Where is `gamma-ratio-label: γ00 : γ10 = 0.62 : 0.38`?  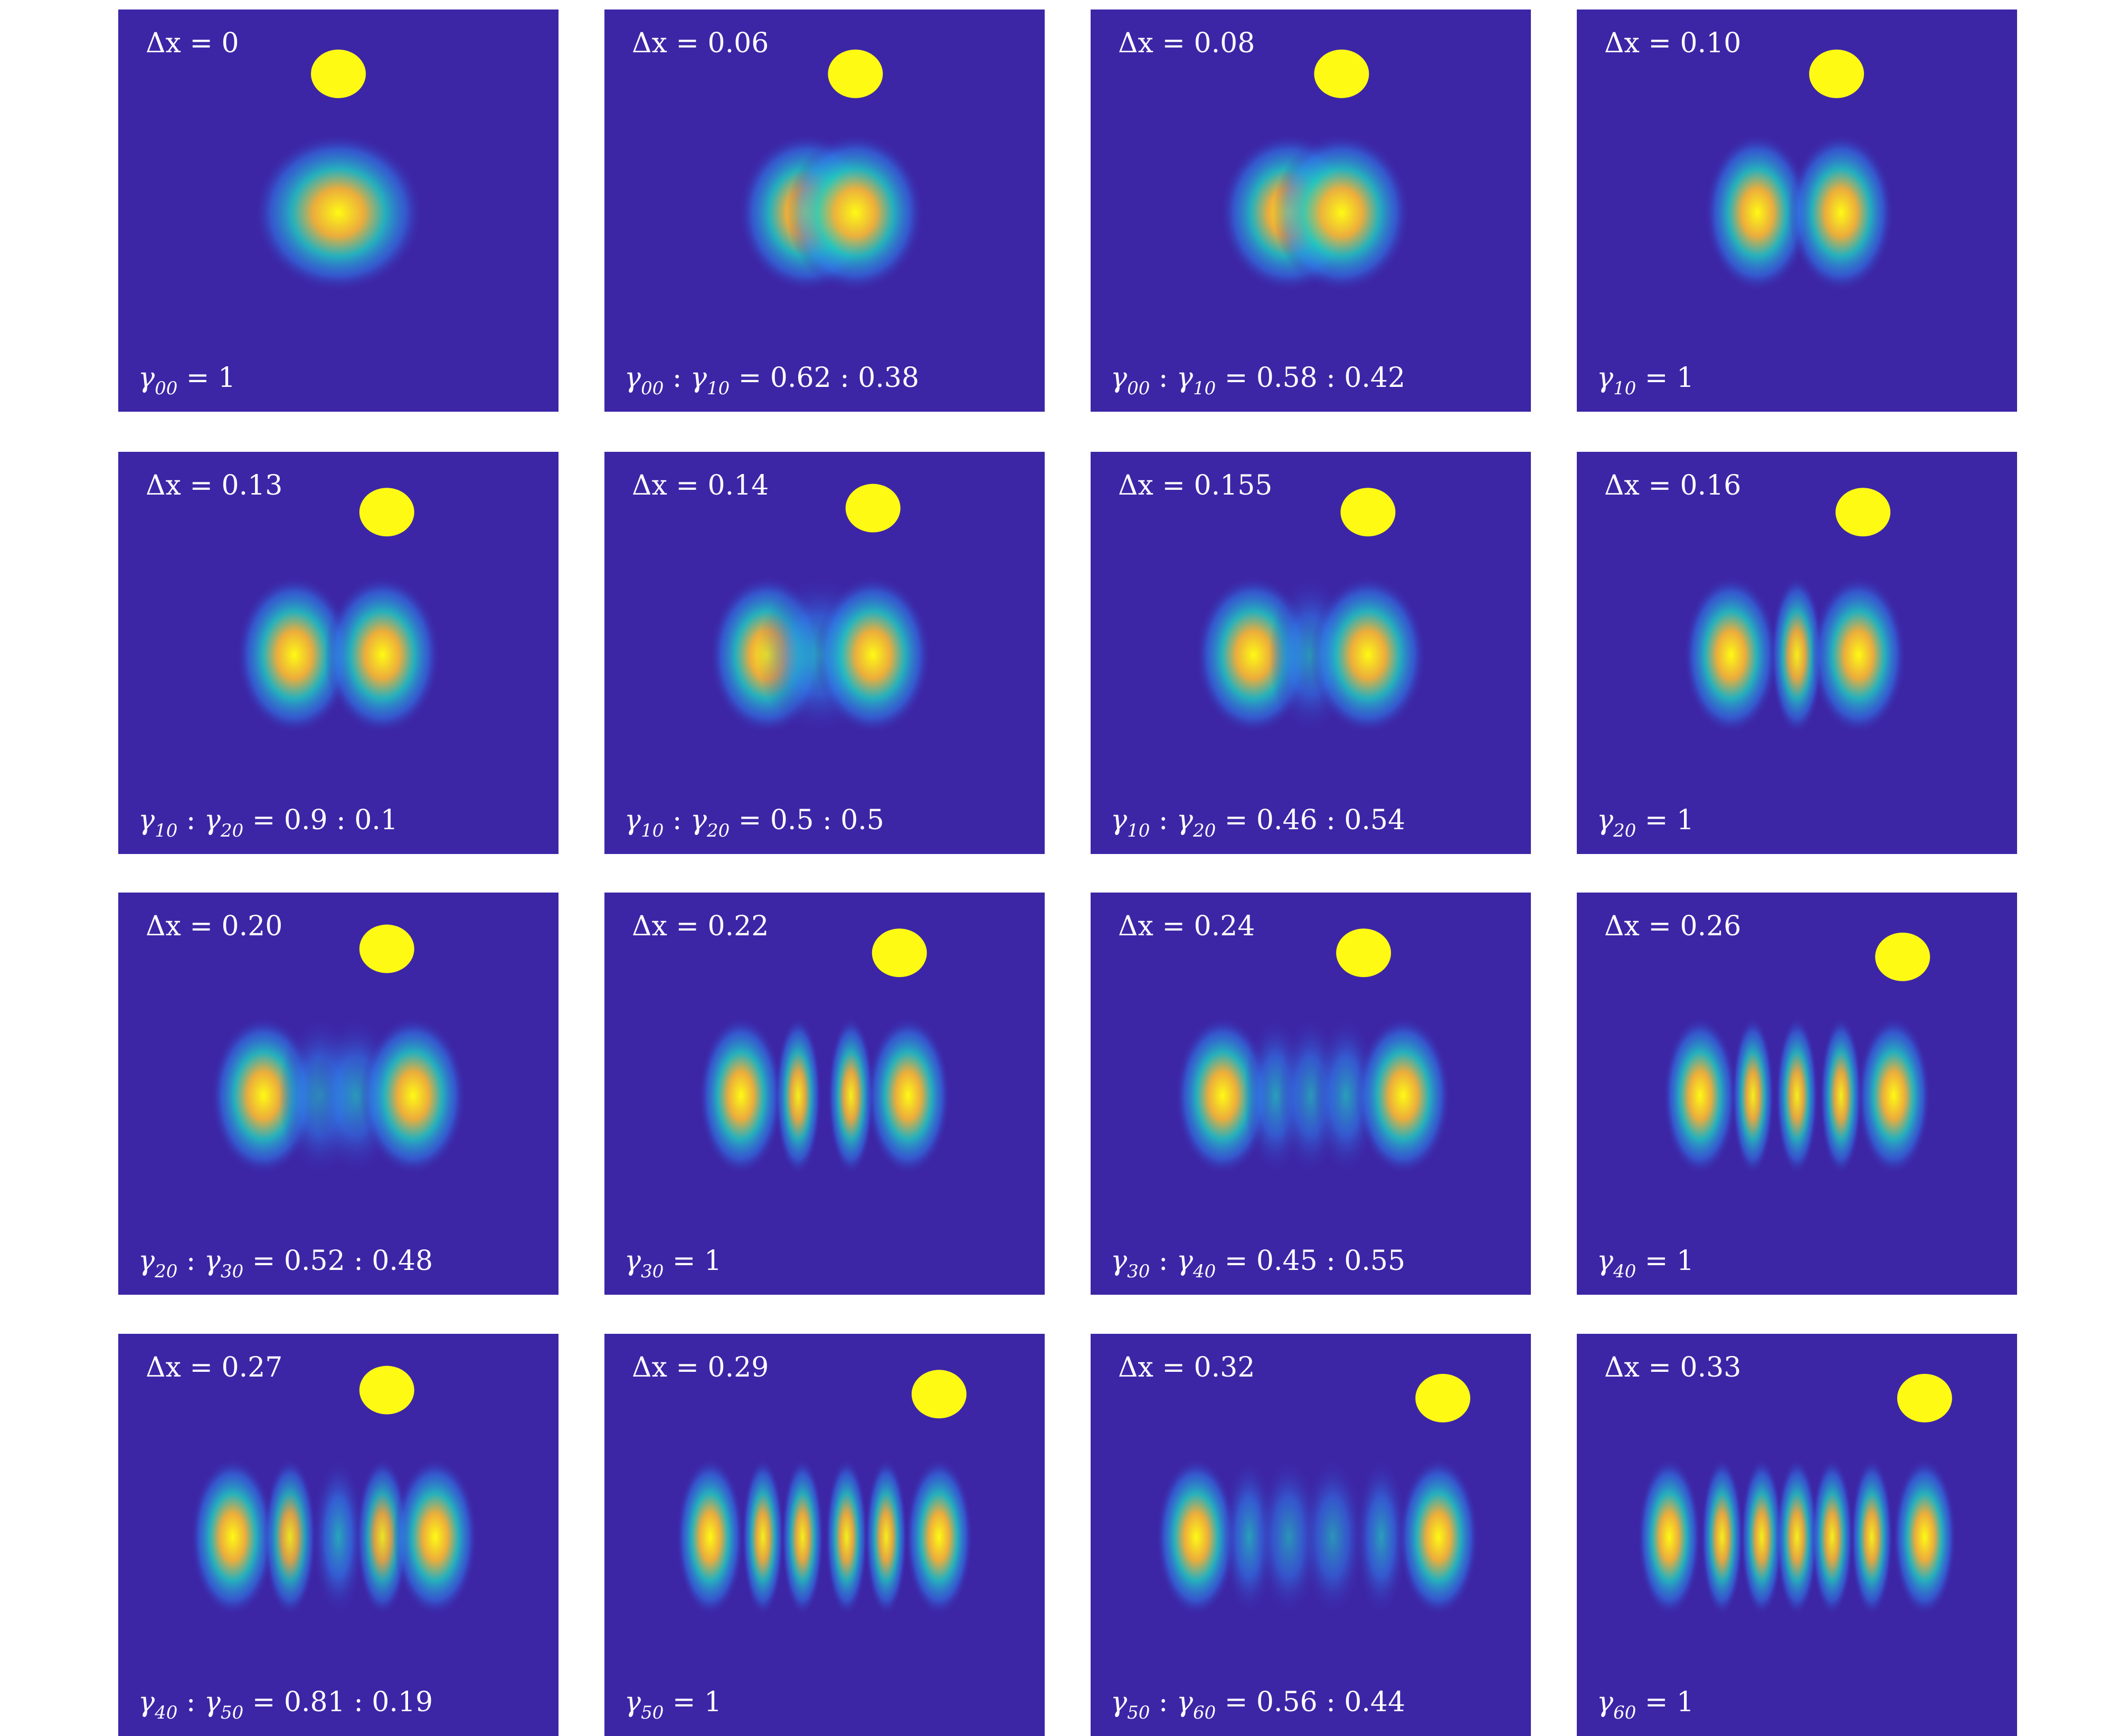 gamma-ratio-label: γ00 : γ10 = 0.62 : 0.38 is located at coordinates (772, 381).